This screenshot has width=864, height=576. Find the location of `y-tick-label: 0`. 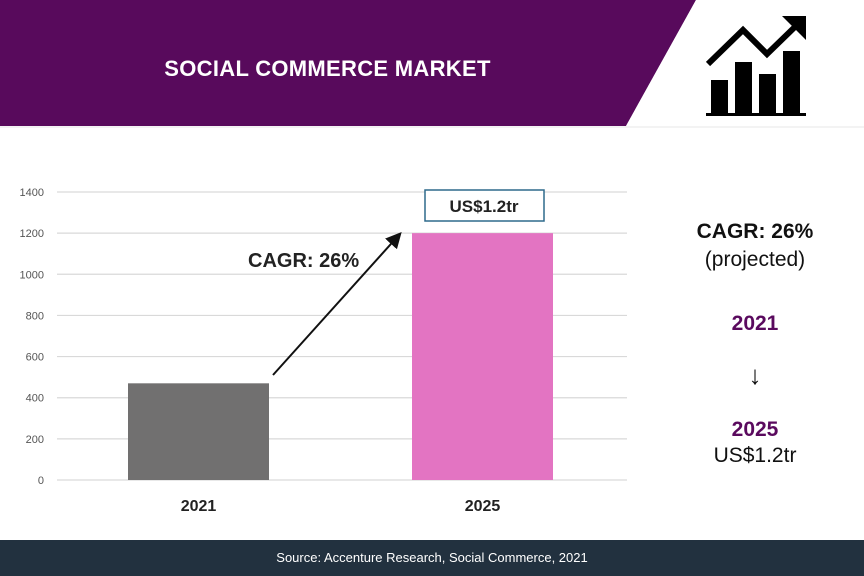

y-tick-label: 0 is located at coordinates (41, 481).